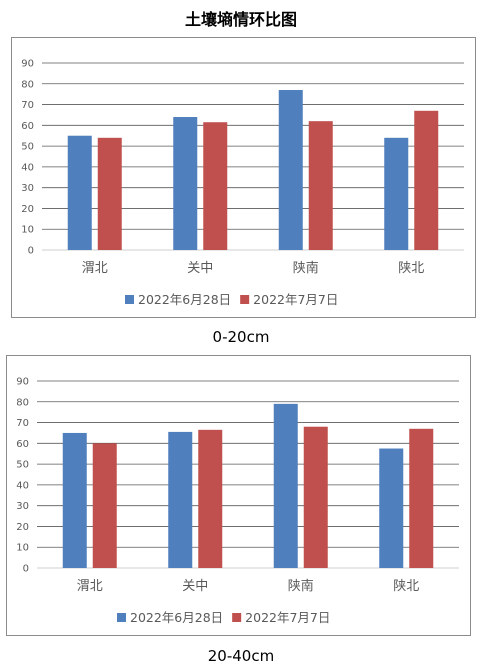  I want to click on chart-20-40cm-caption: 20-40cm, so click(241, 656).